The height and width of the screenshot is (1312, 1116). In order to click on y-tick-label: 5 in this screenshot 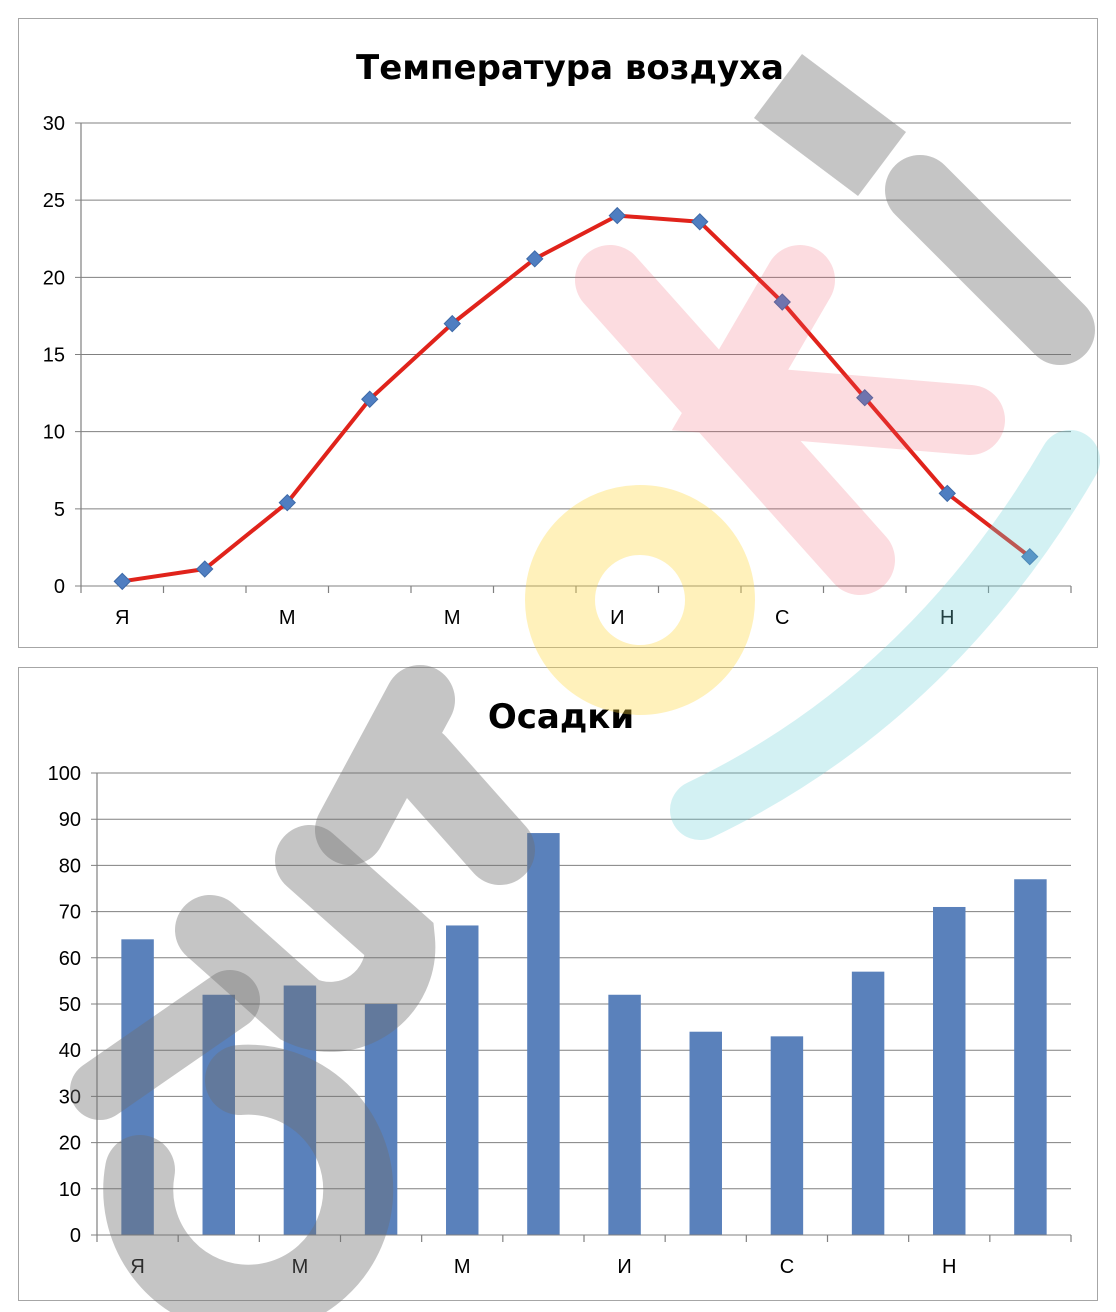, I will do `click(59, 510)`.